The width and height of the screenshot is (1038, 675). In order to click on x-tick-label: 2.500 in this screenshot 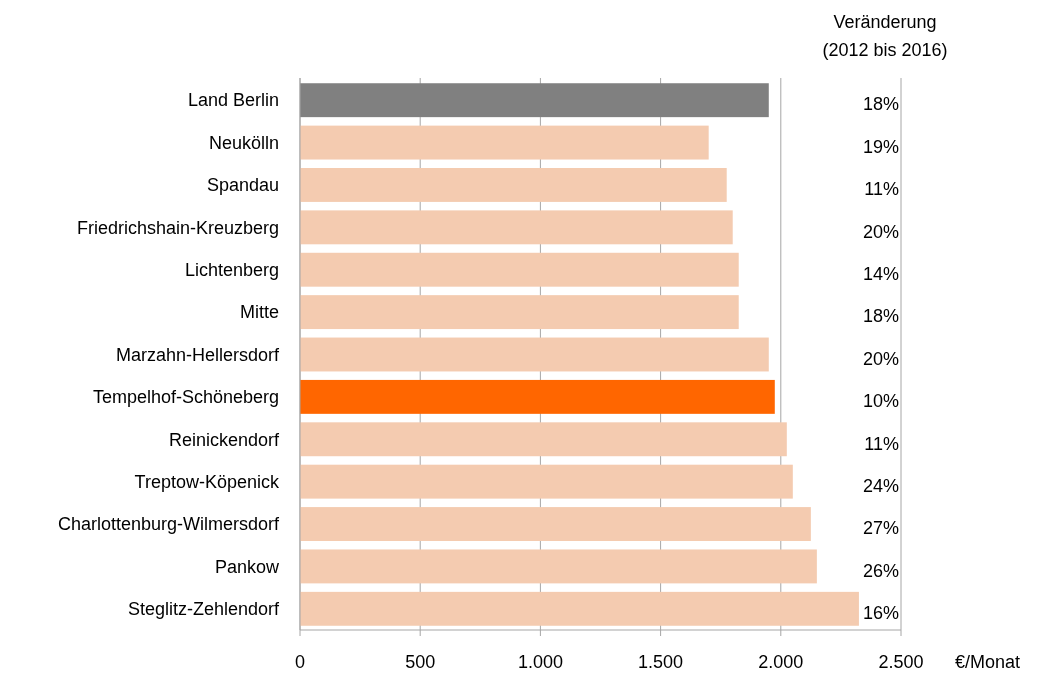, I will do `click(901, 662)`.